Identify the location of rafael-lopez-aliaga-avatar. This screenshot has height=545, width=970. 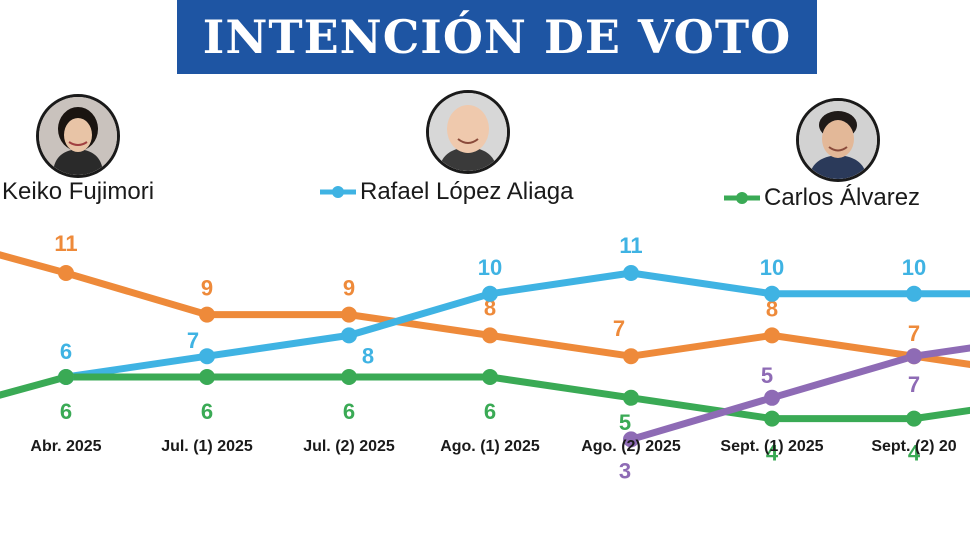
(468, 132).